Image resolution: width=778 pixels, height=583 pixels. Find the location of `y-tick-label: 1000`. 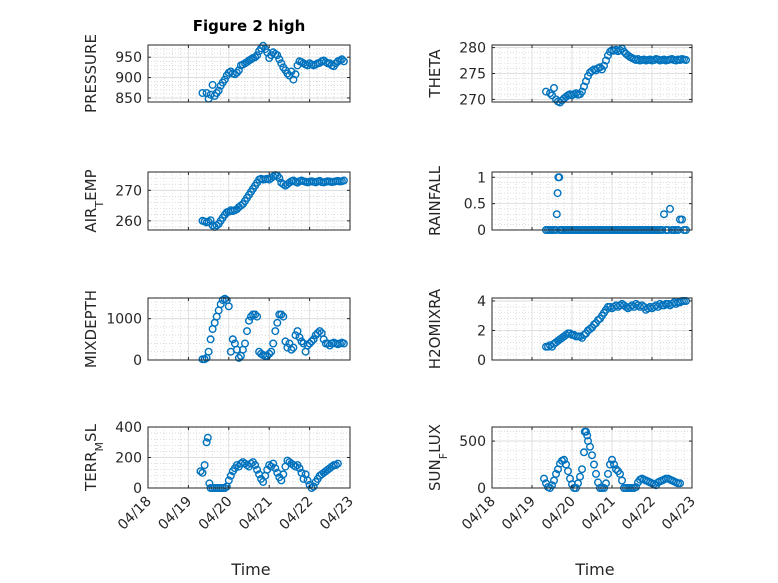

y-tick-label: 1000 is located at coordinates (124, 320).